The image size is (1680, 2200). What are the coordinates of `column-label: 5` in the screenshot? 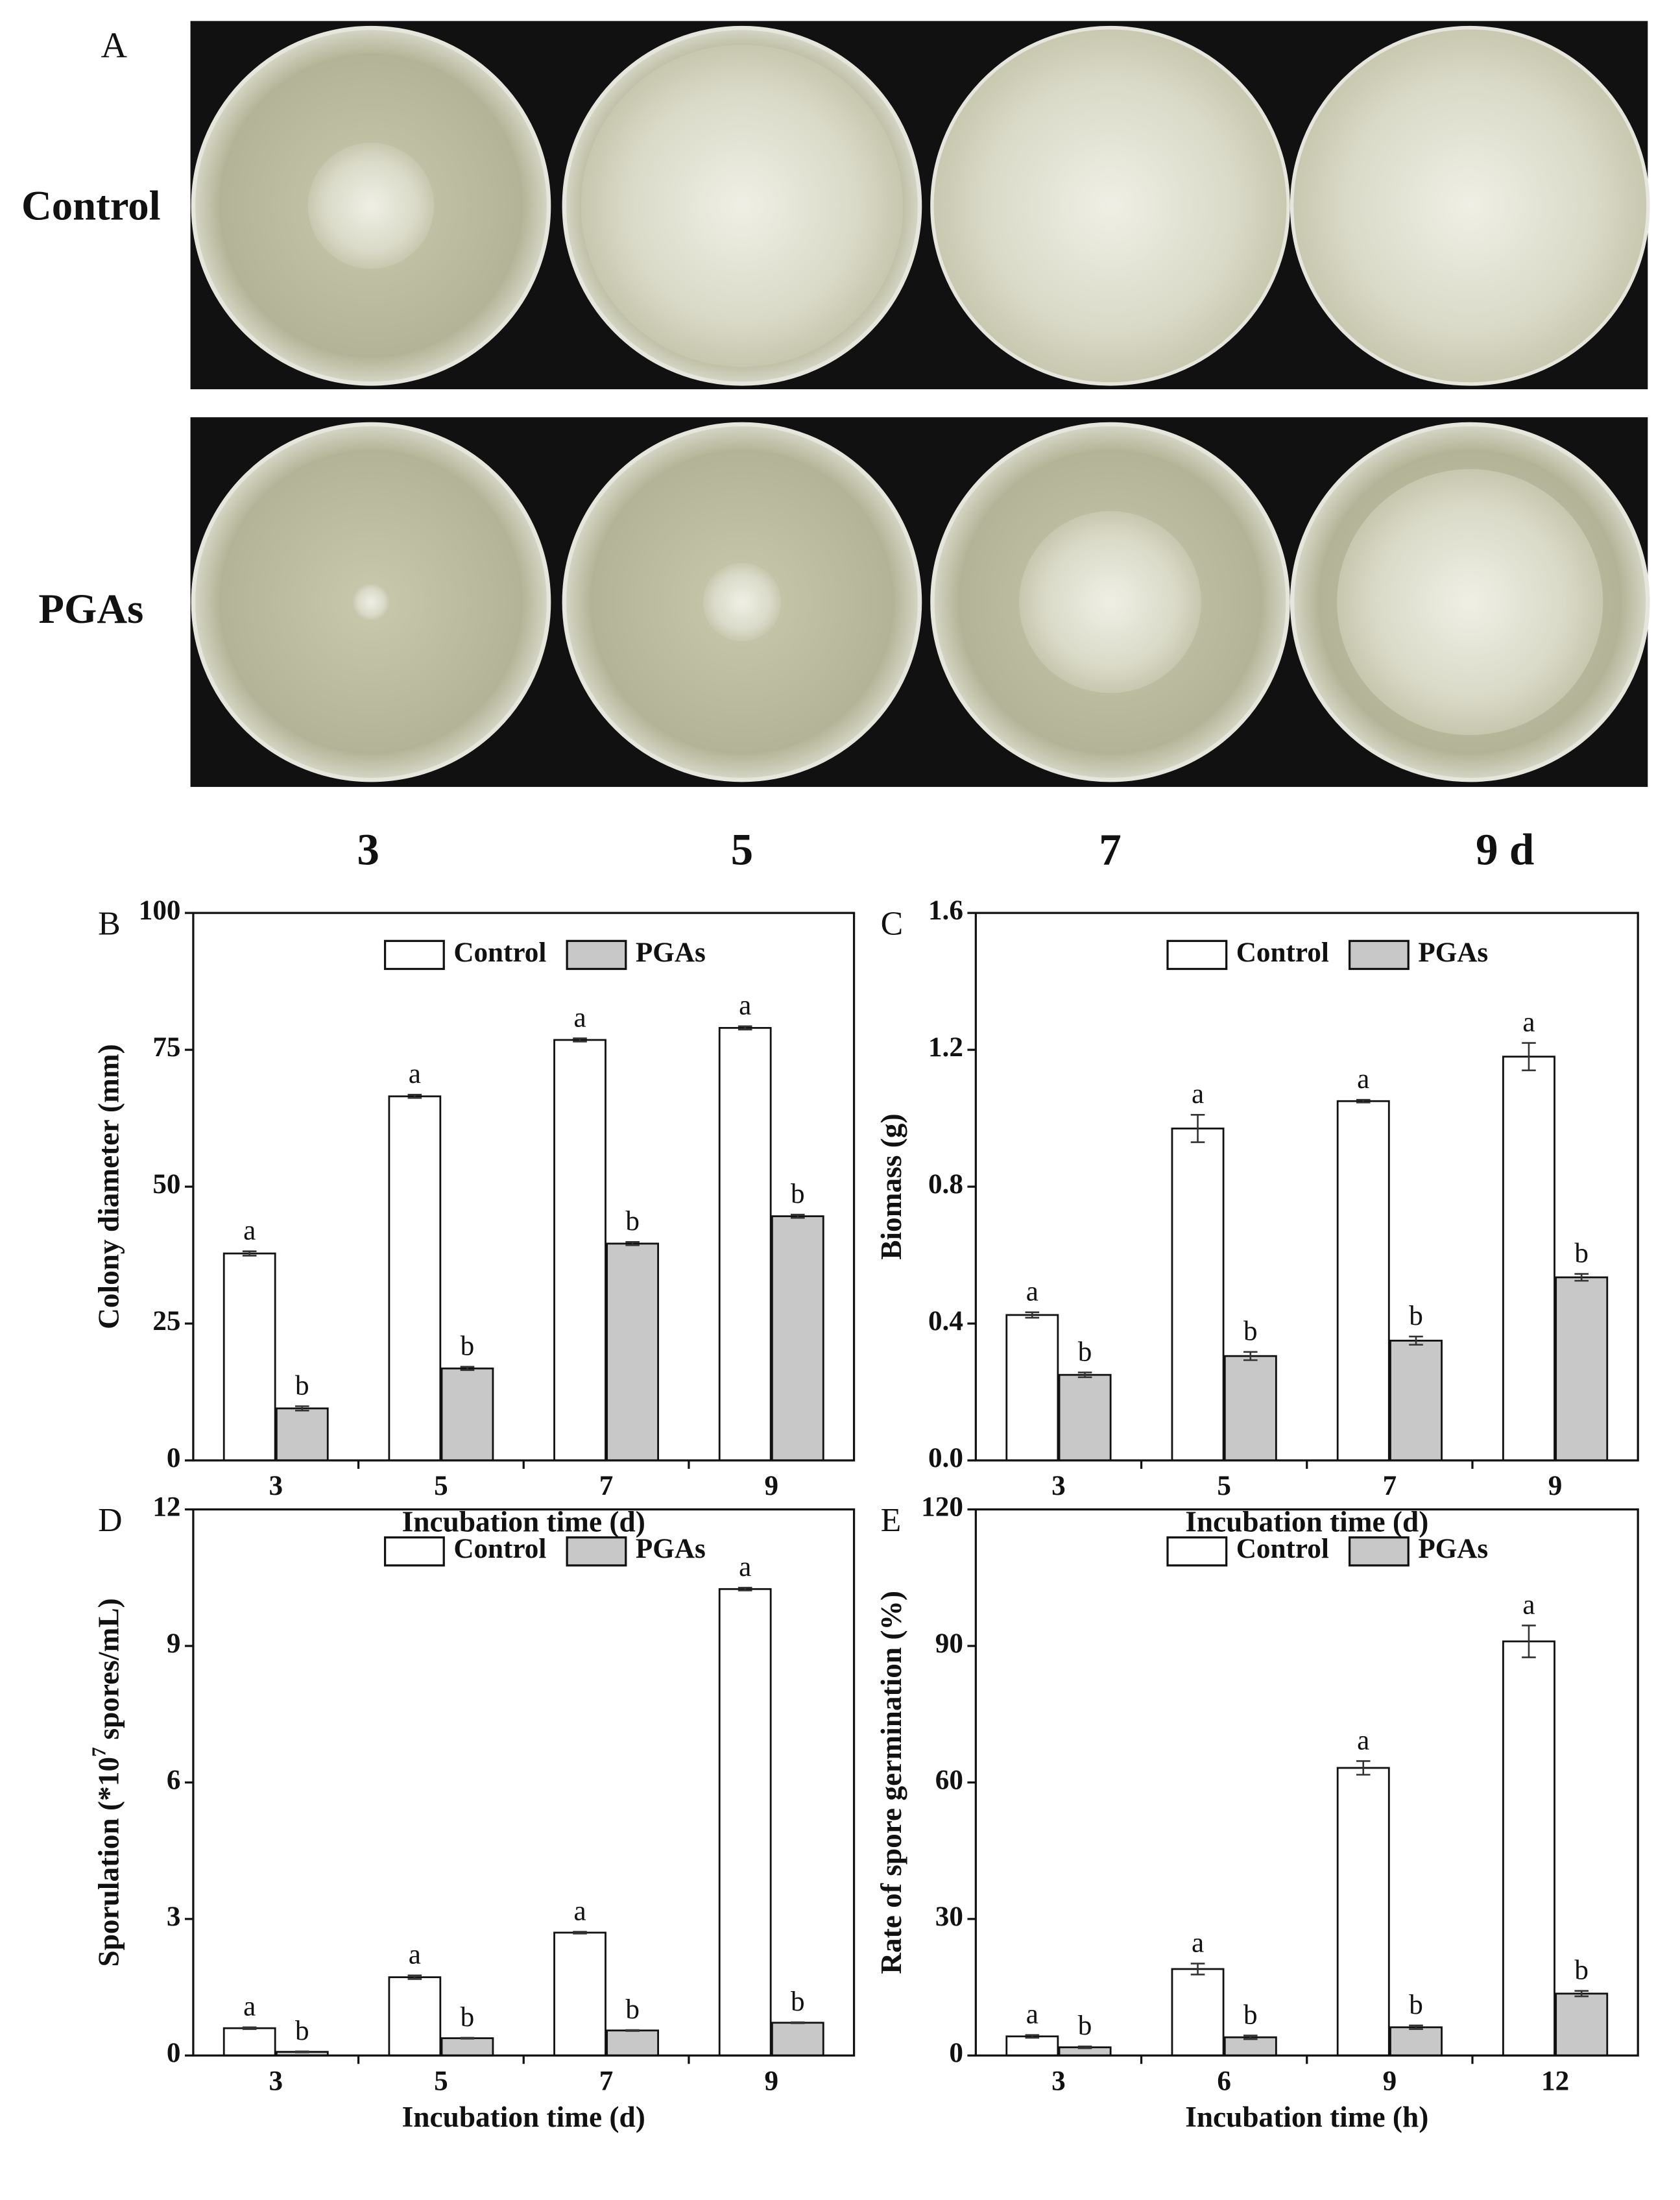 It's located at (742, 849).